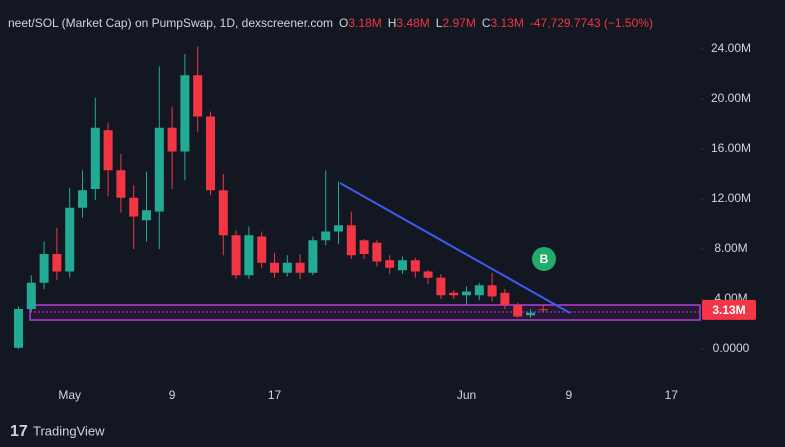 This screenshot has width=785, height=447. I want to click on price-label-box, so click(729, 309).